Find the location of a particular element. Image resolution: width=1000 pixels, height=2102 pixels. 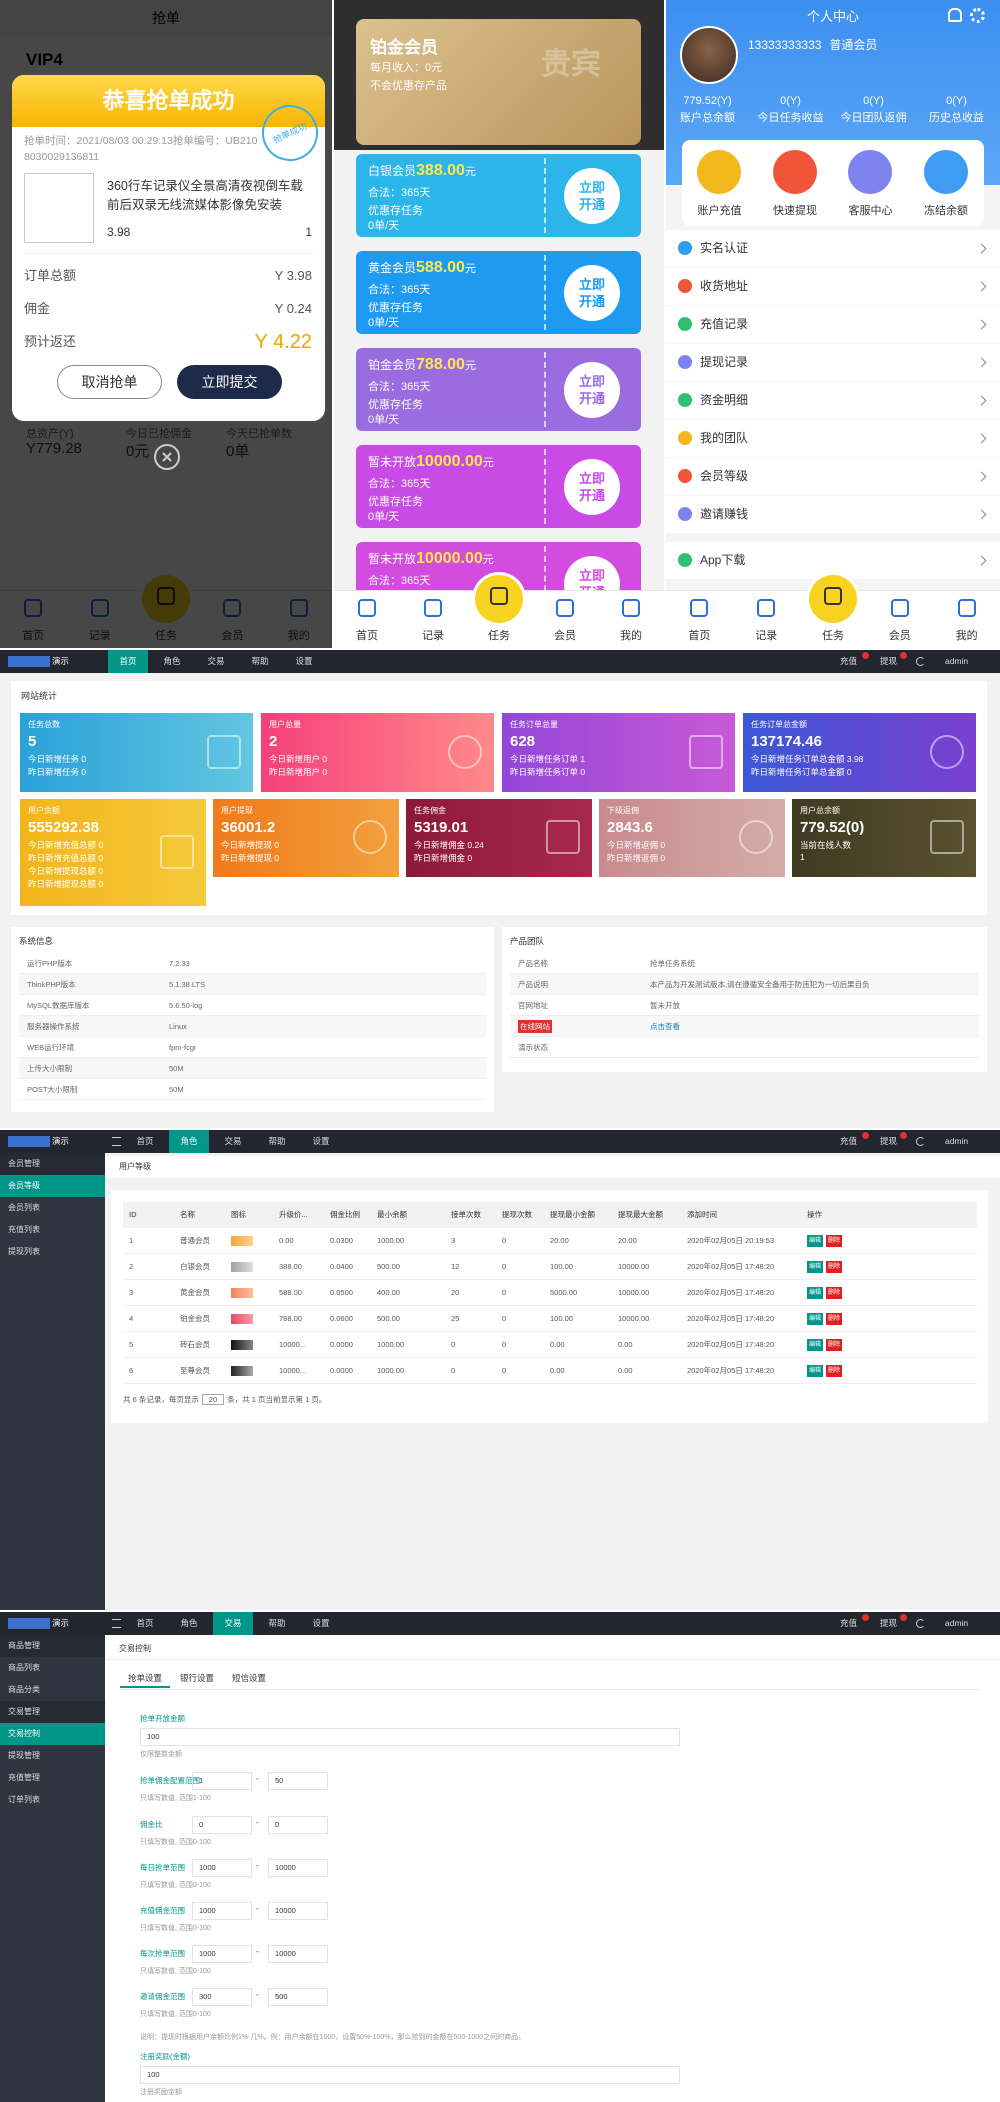

action-label: 冻结余额 is located at coordinates (946, 211).